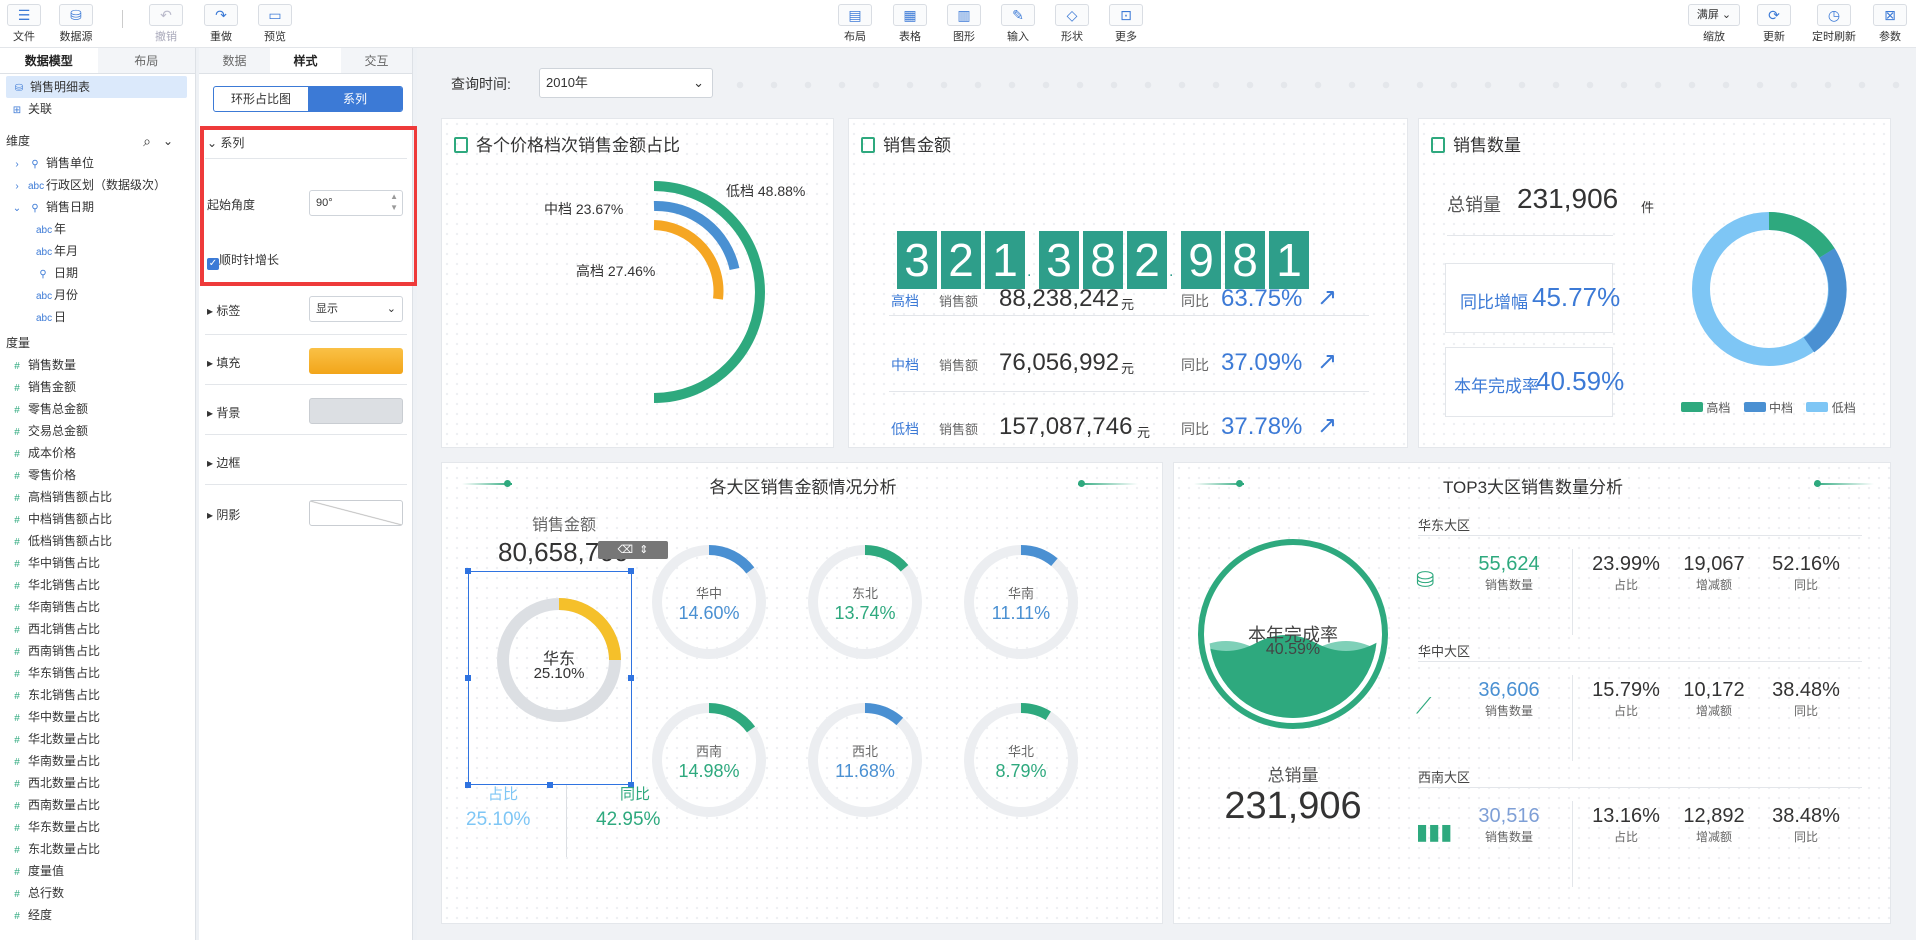 Image resolution: width=1916 pixels, height=940 pixels. I want to click on start-angle-input: 90° ▲ ▼, so click(356, 203).